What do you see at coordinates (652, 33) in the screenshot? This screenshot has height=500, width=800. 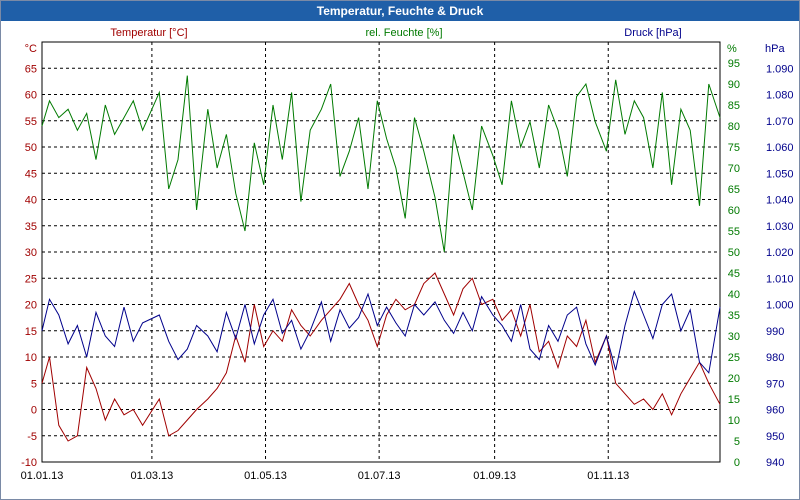 I see `pressure-axis-label: Druck [hPa]` at bounding box center [652, 33].